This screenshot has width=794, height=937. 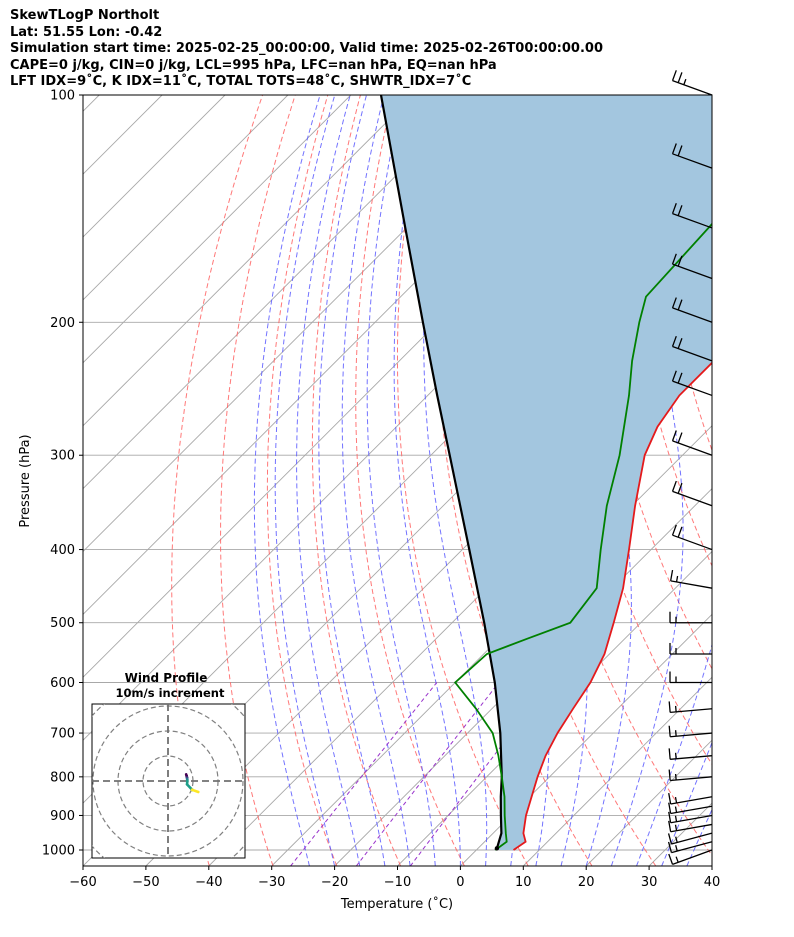 I want to click on chart-title: SkewTLogP Northolt, so click(x=85, y=15).